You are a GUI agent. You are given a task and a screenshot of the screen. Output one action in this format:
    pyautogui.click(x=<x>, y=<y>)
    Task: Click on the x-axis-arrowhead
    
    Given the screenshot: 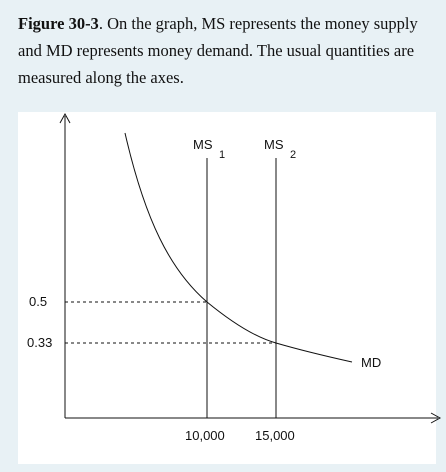 What is the action you would take?
    pyautogui.click(x=436, y=418)
    